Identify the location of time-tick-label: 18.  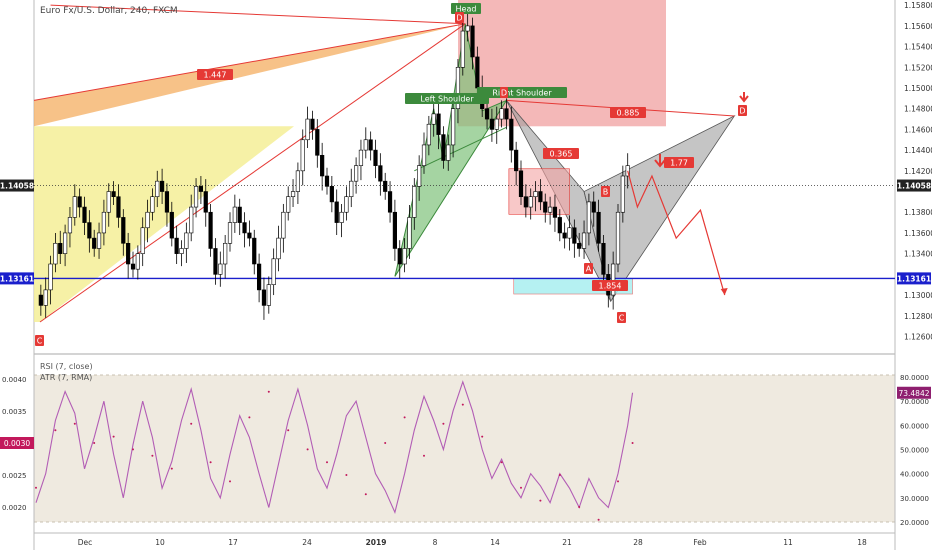
(862, 542).